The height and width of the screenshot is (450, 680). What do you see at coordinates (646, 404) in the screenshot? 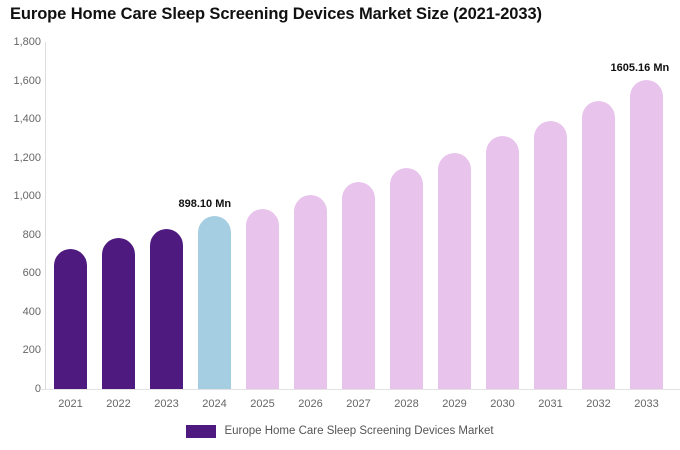
I see `x-axis-tick-label: 2033` at bounding box center [646, 404].